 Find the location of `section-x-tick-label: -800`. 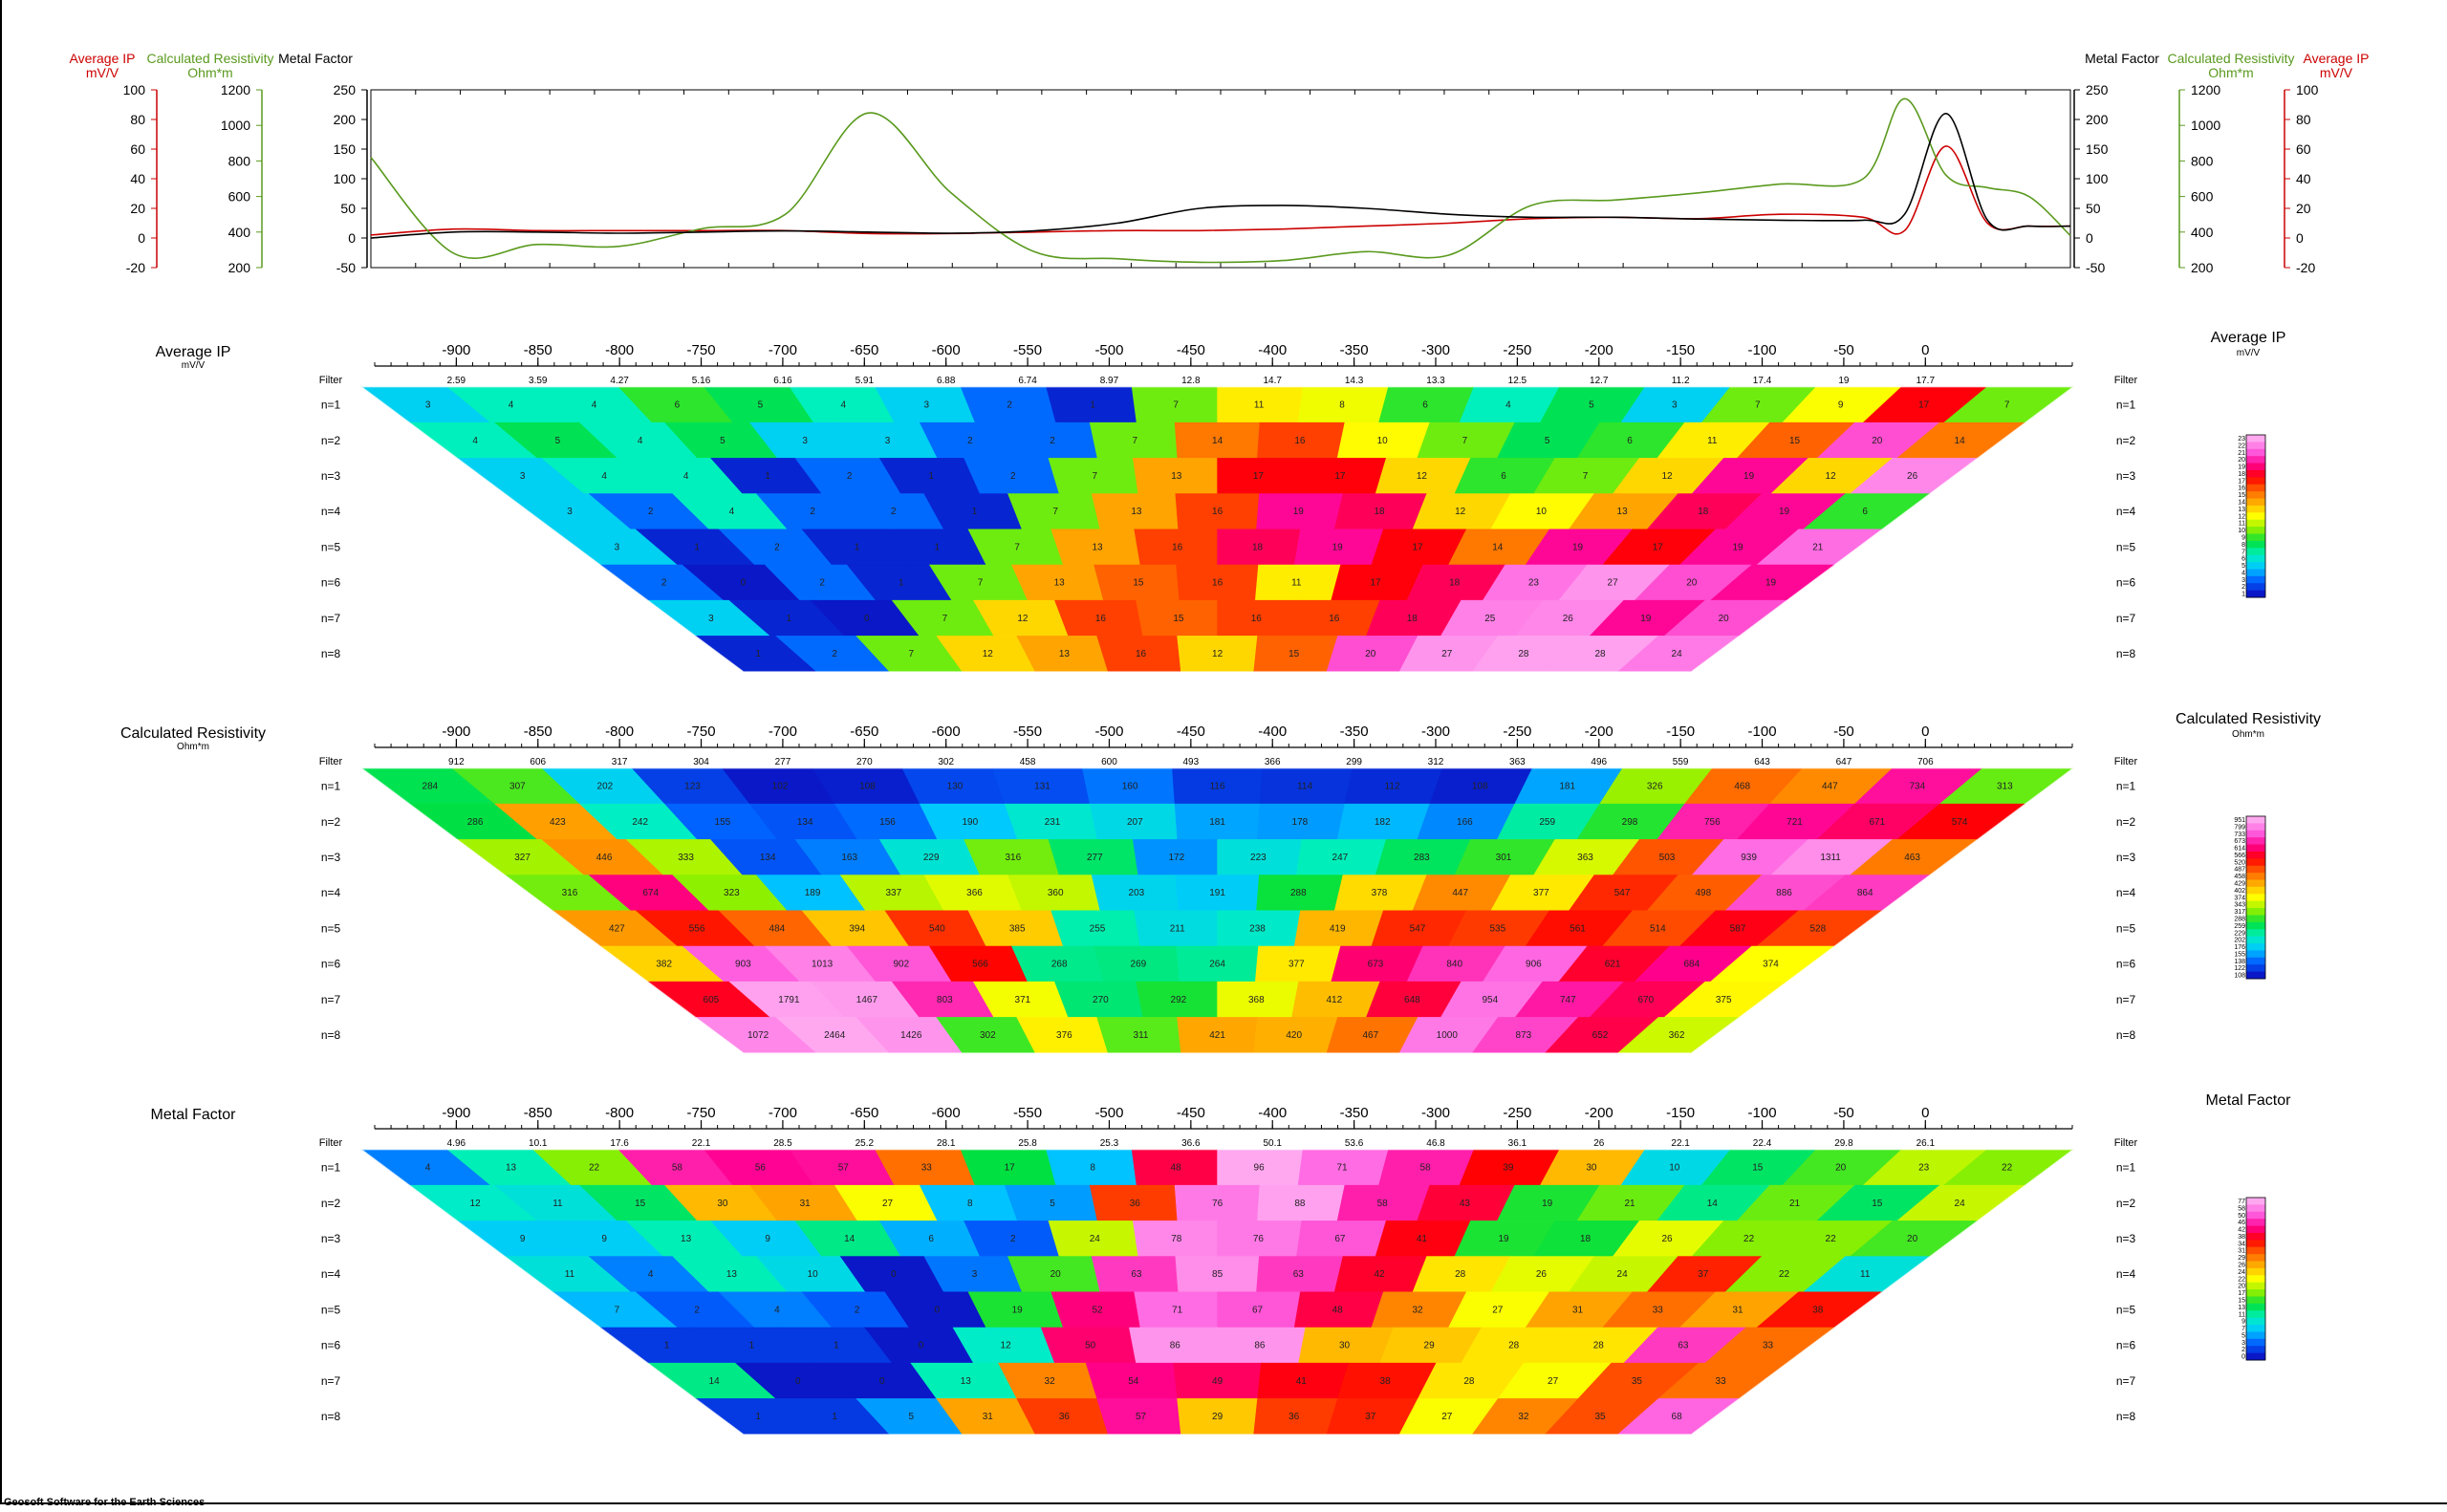

section-x-tick-label: -800 is located at coordinates (619, 350).